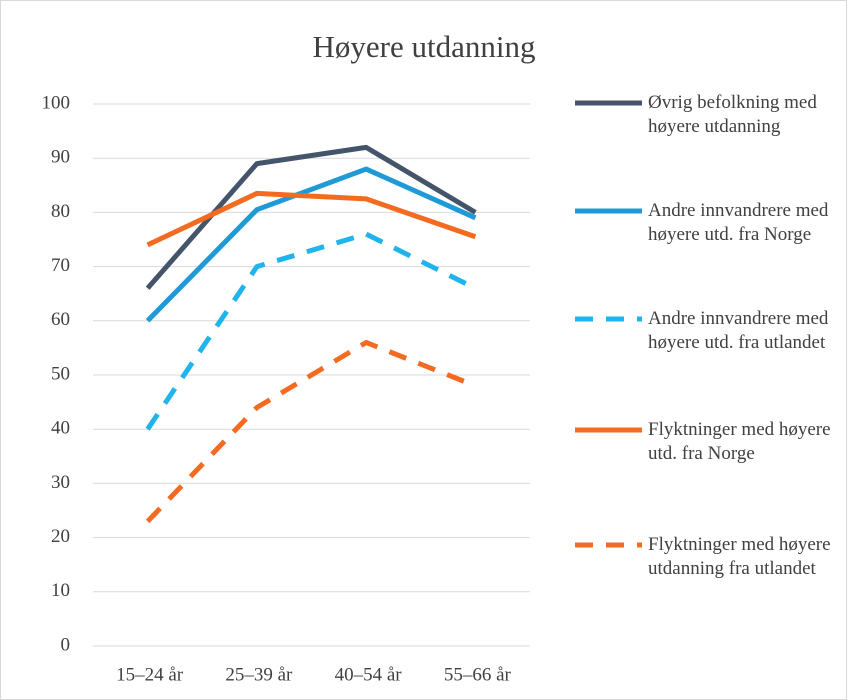 The width and height of the screenshot is (848, 700). Describe the element at coordinates (739, 441) in the screenshot. I see `legend-label: Flyktninger med høyere utd. fra Norge` at that location.